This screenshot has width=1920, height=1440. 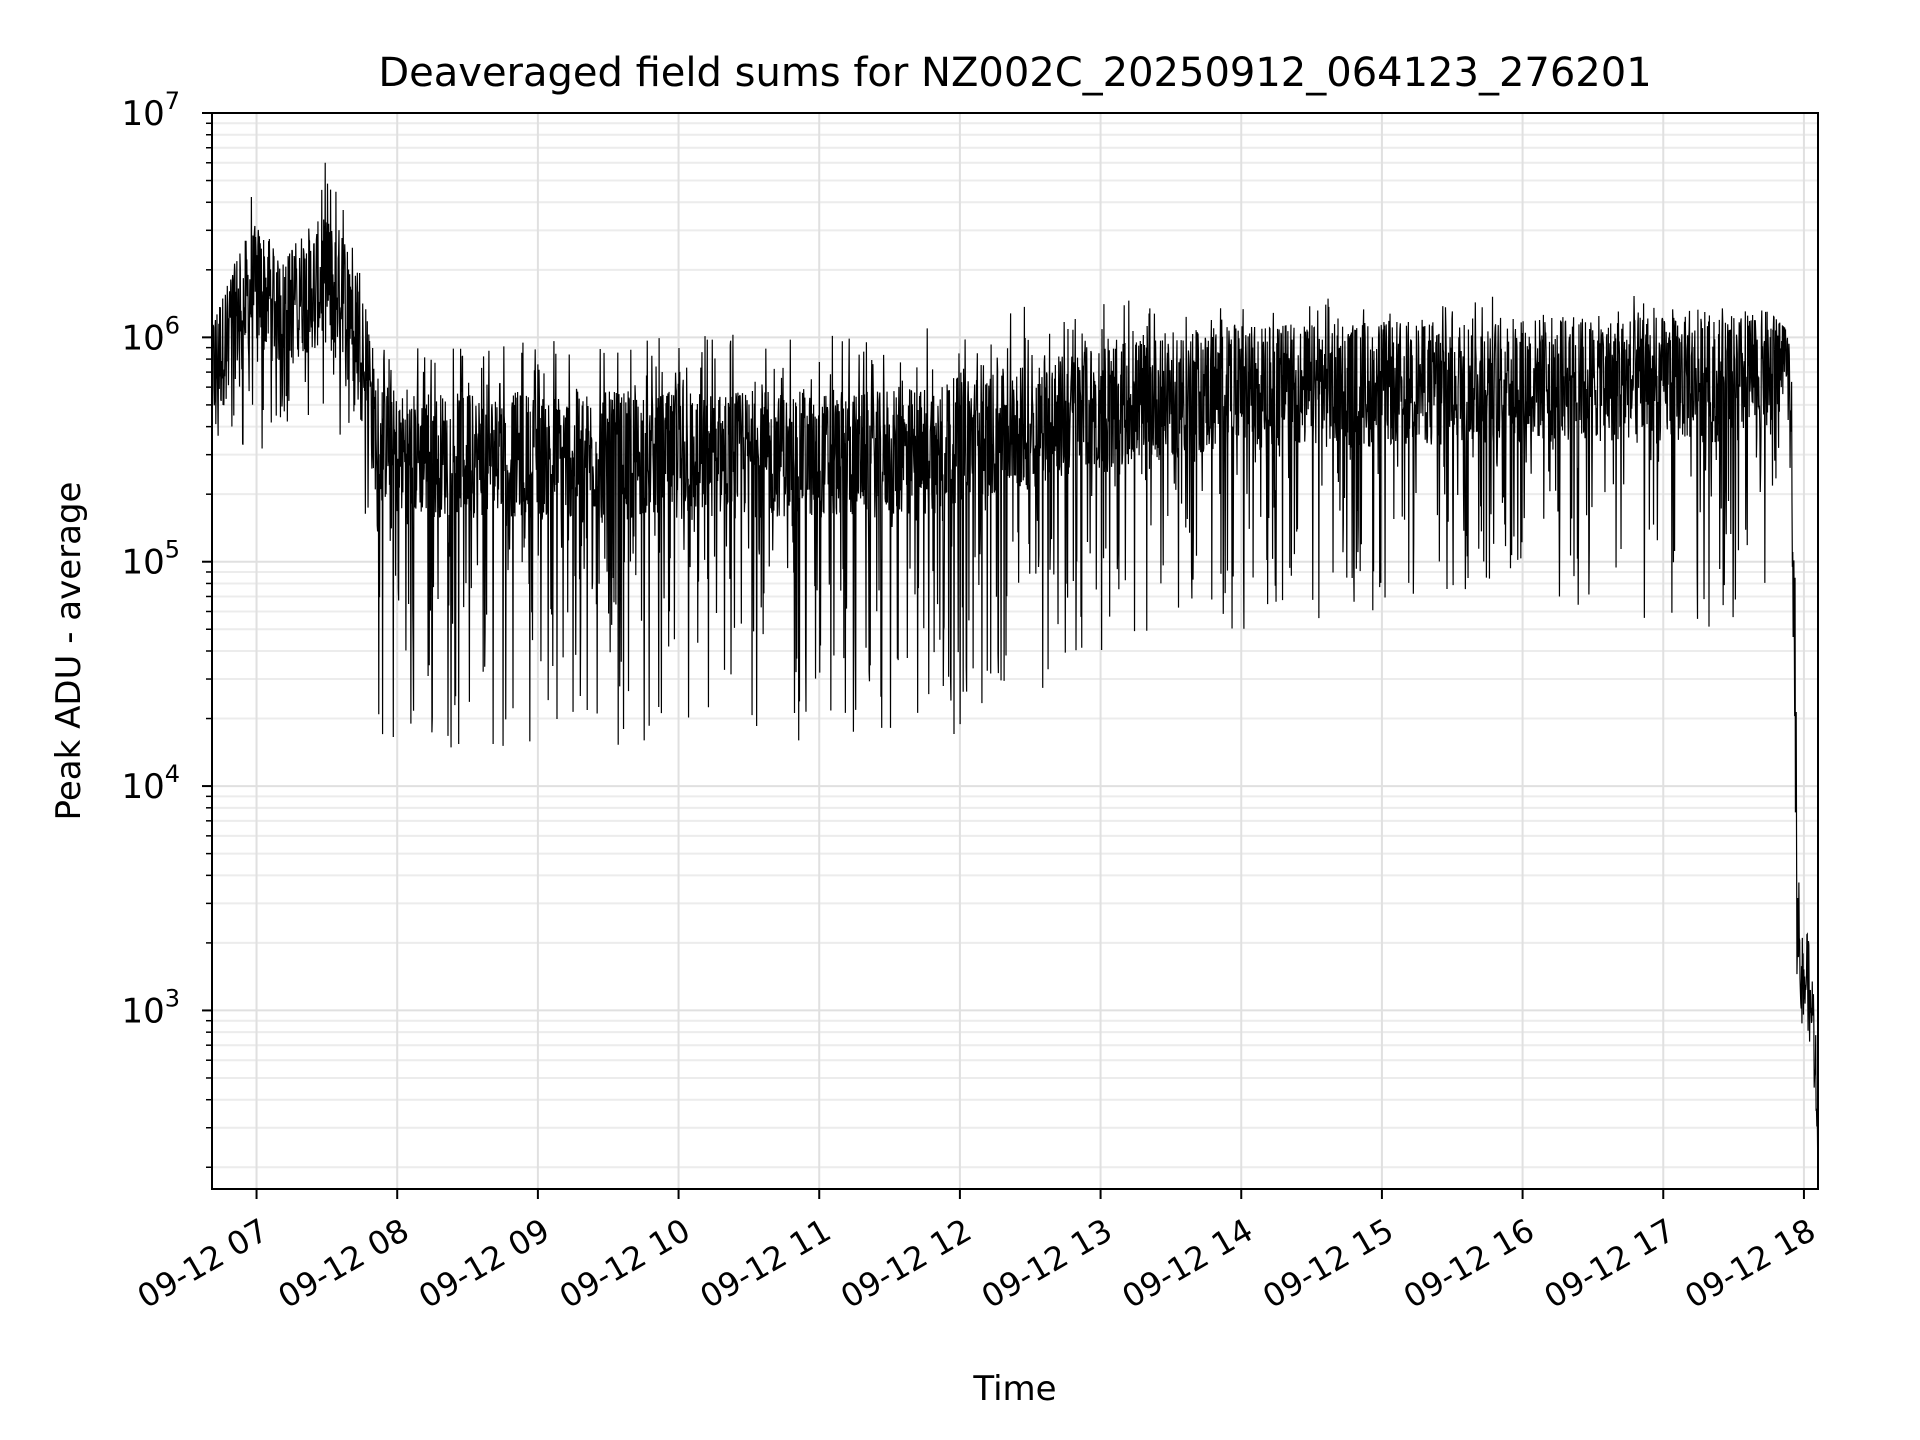 What do you see at coordinates (166, 628) in the screenshot?
I see `y-axis: 10³ 10⁴ 10⁵ 10⁶ 10⁷` at bounding box center [166, 628].